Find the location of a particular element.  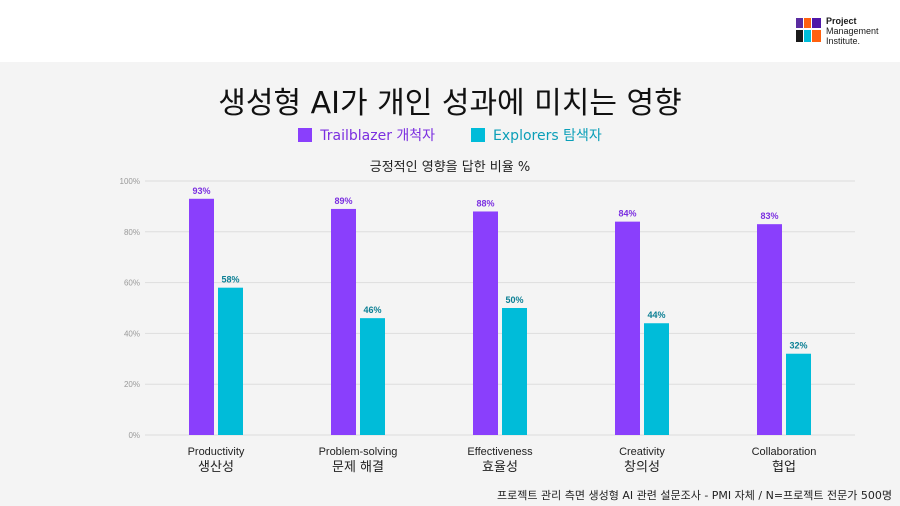

logo-line1: Project is located at coordinates (841, 21).